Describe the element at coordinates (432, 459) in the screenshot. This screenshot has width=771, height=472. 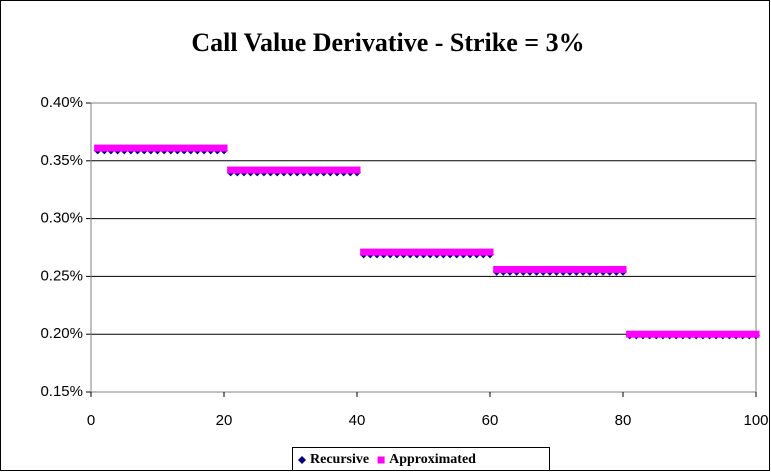
I see `legend-label: Approximated` at that location.